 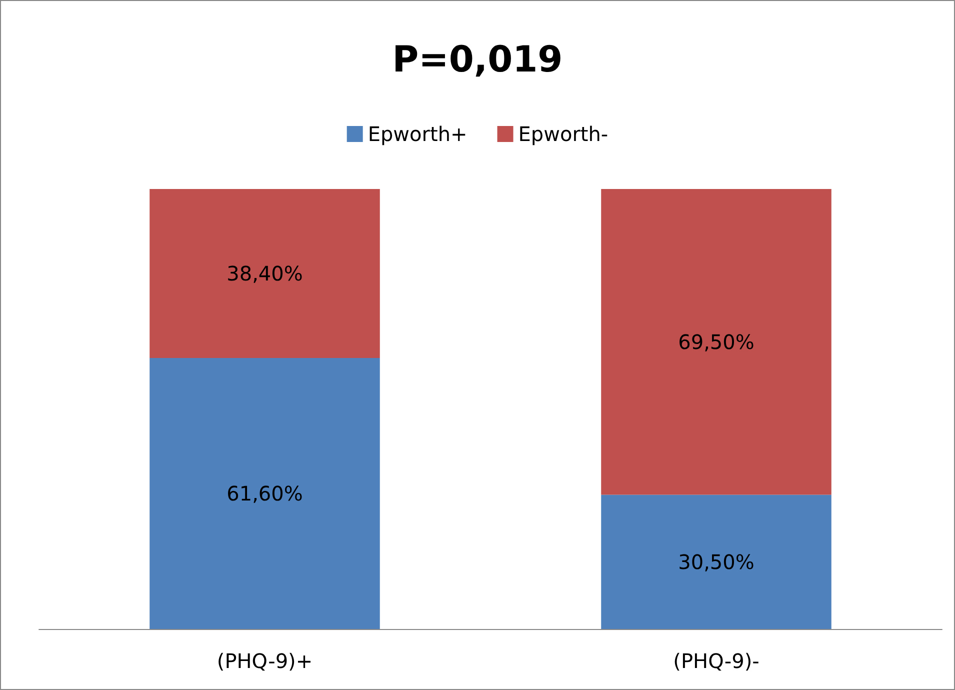 What do you see at coordinates (716, 342) in the screenshot?
I see `data-label: 69,50%` at bounding box center [716, 342].